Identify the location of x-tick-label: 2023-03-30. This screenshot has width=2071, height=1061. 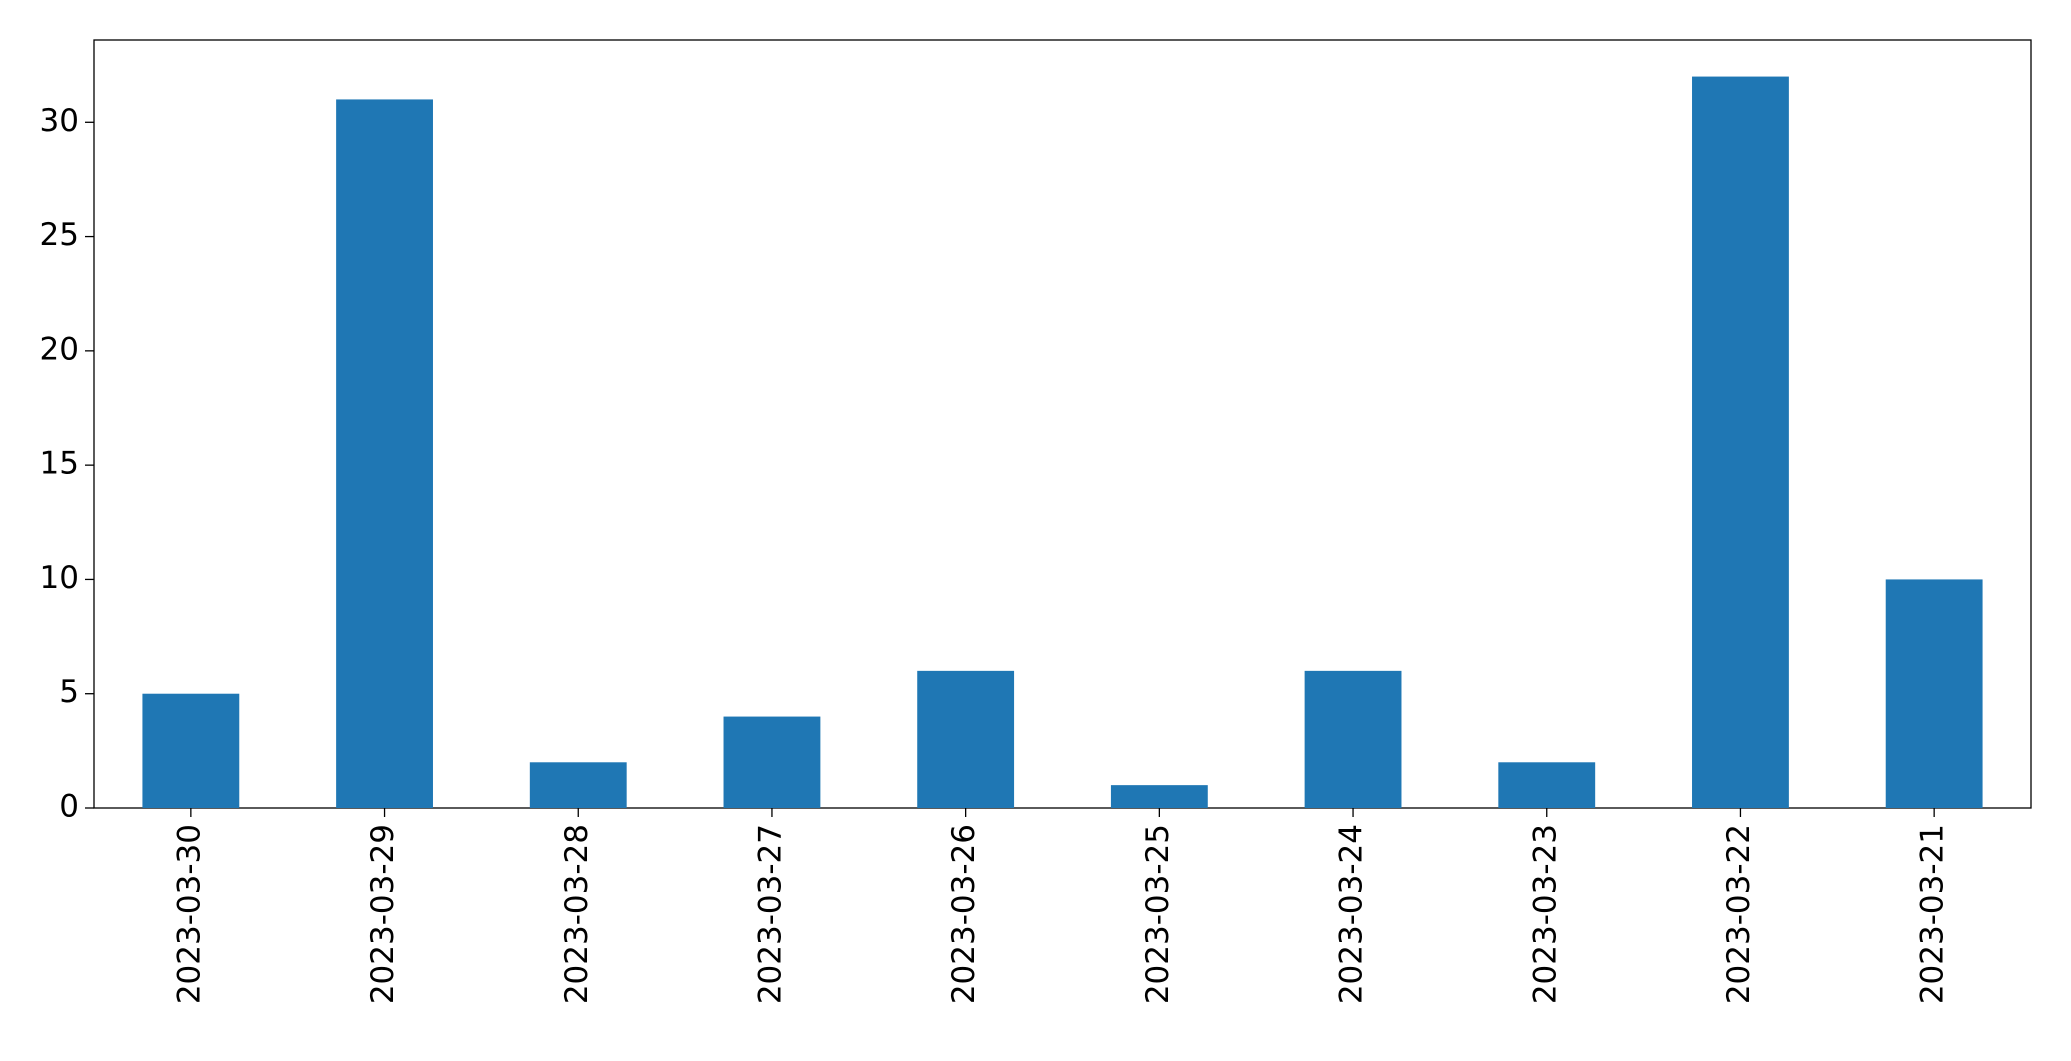
(189, 914).